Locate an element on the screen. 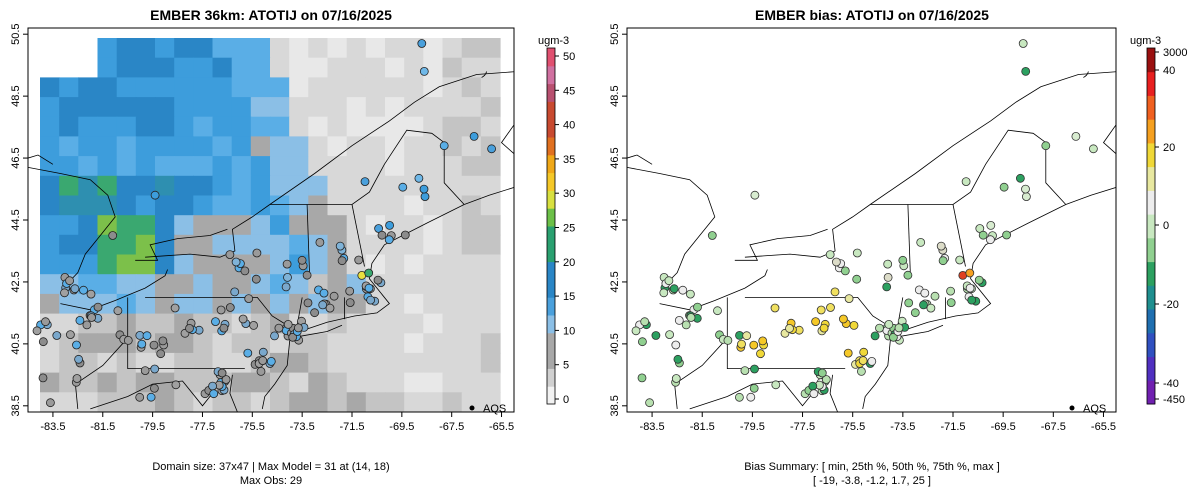  right-legend-label: AQS is located at coordinates (1094, 409).